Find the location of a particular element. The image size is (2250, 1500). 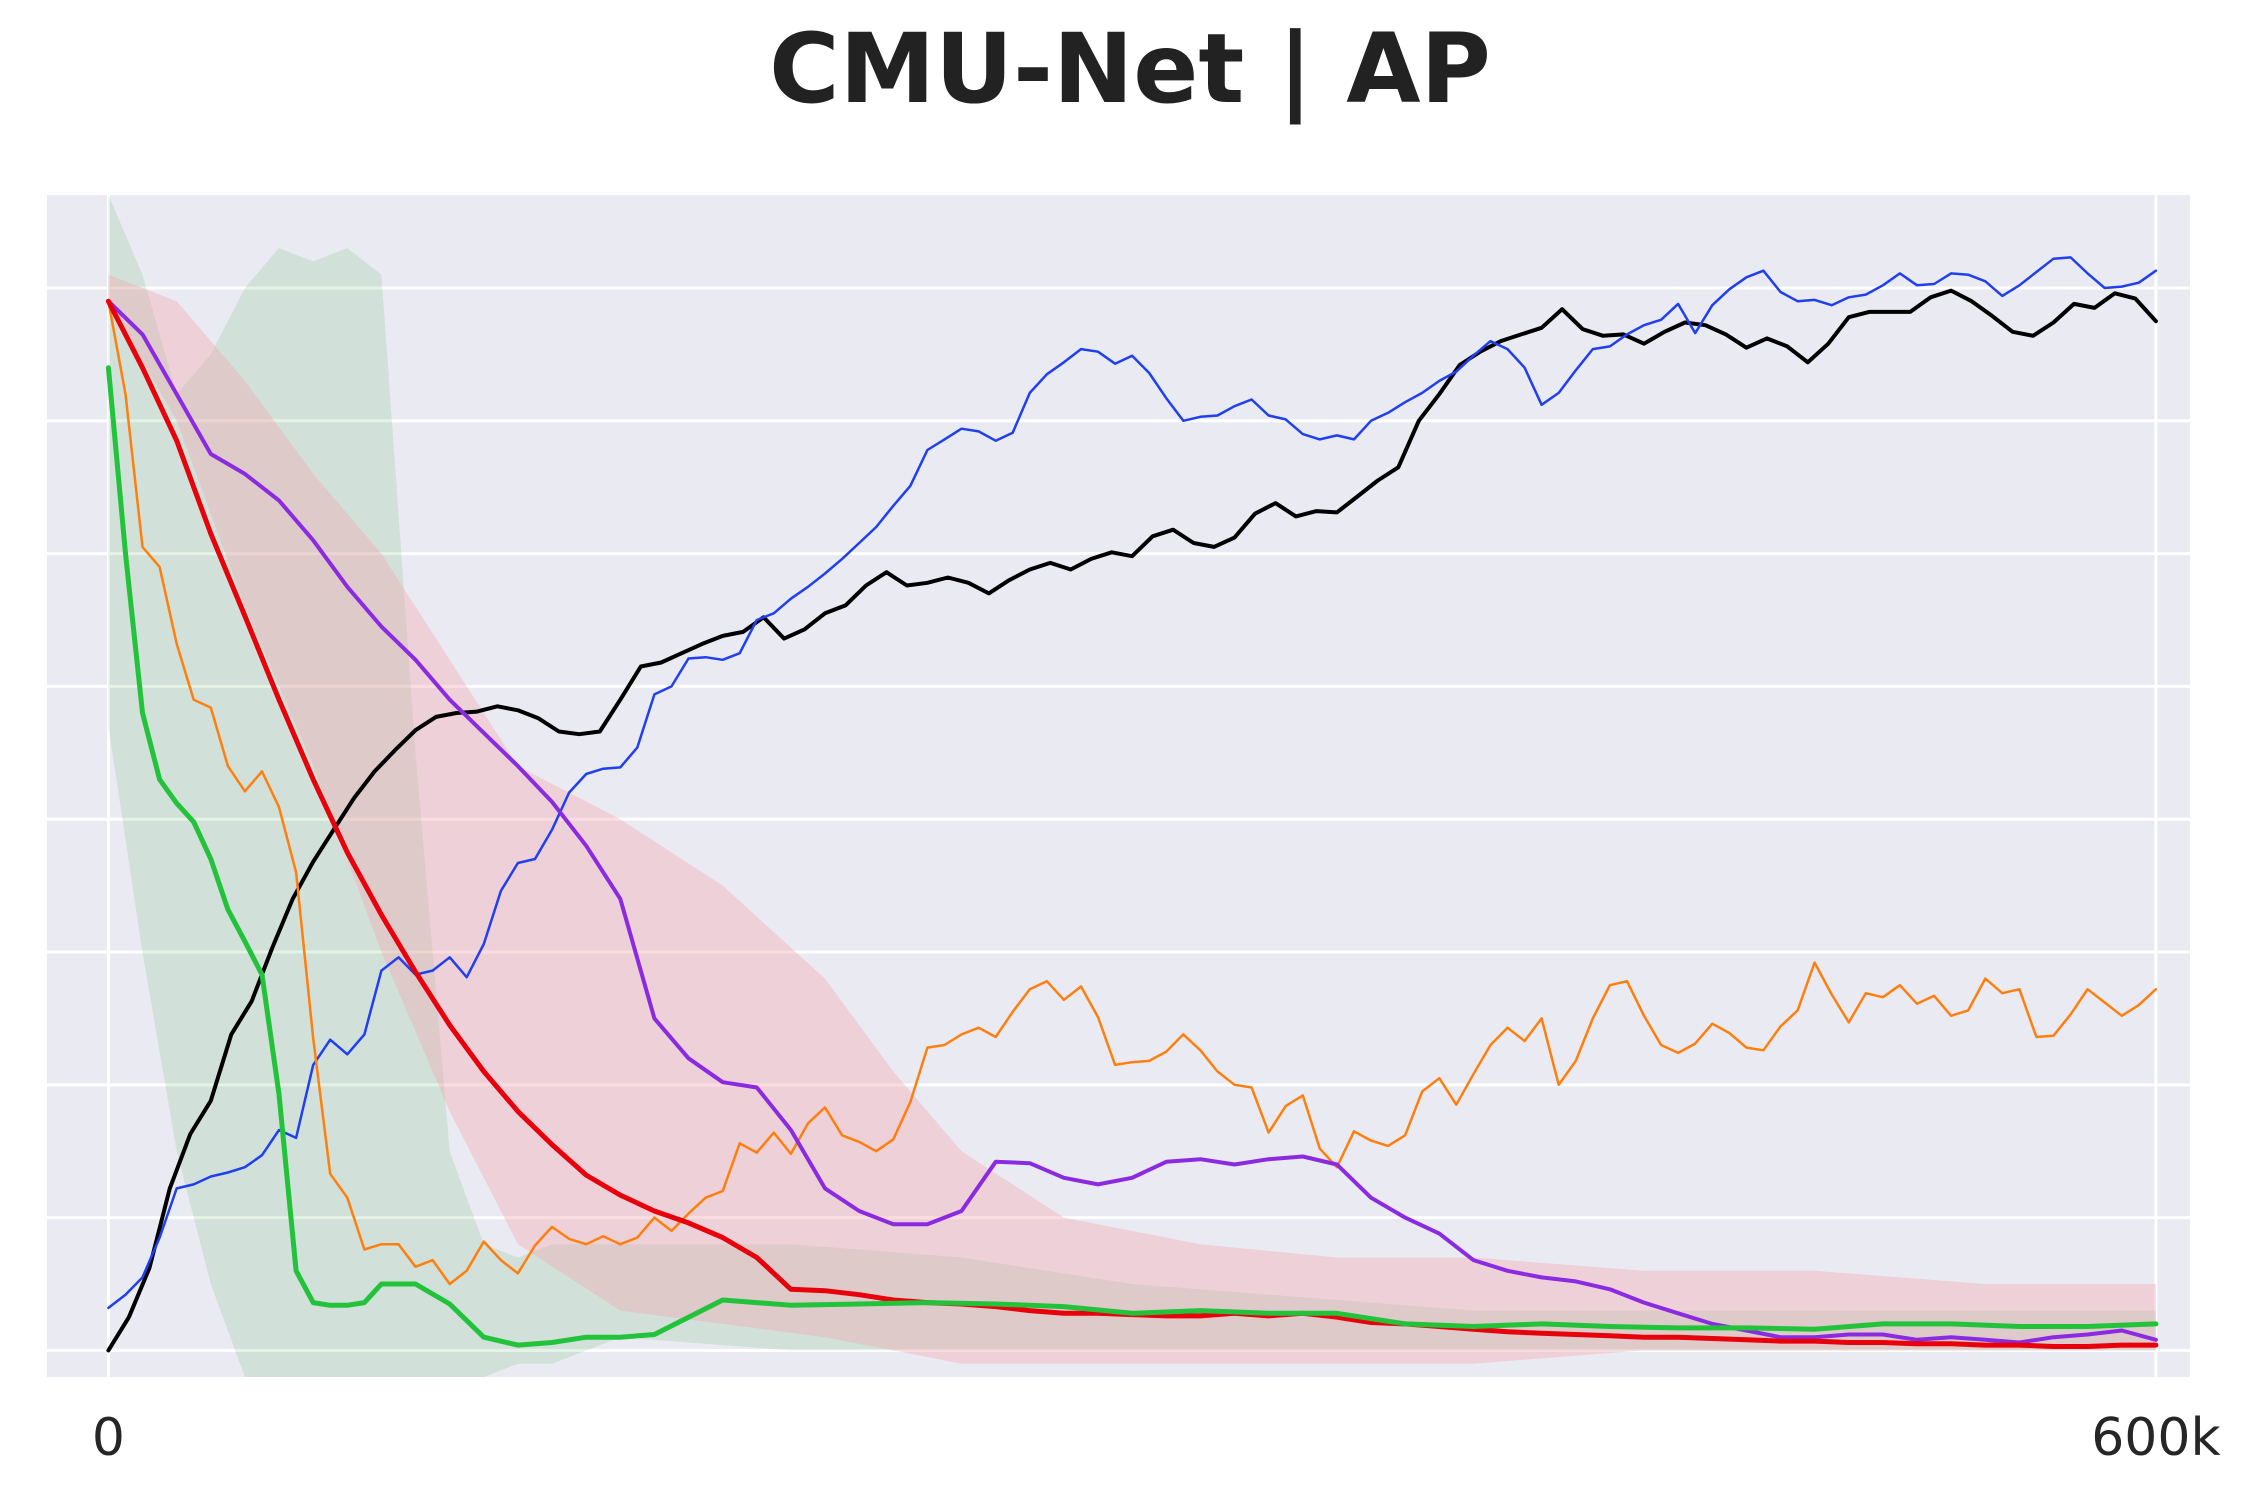

chart-title: CMU-Net | AP is located at coordinates (1130, 69).